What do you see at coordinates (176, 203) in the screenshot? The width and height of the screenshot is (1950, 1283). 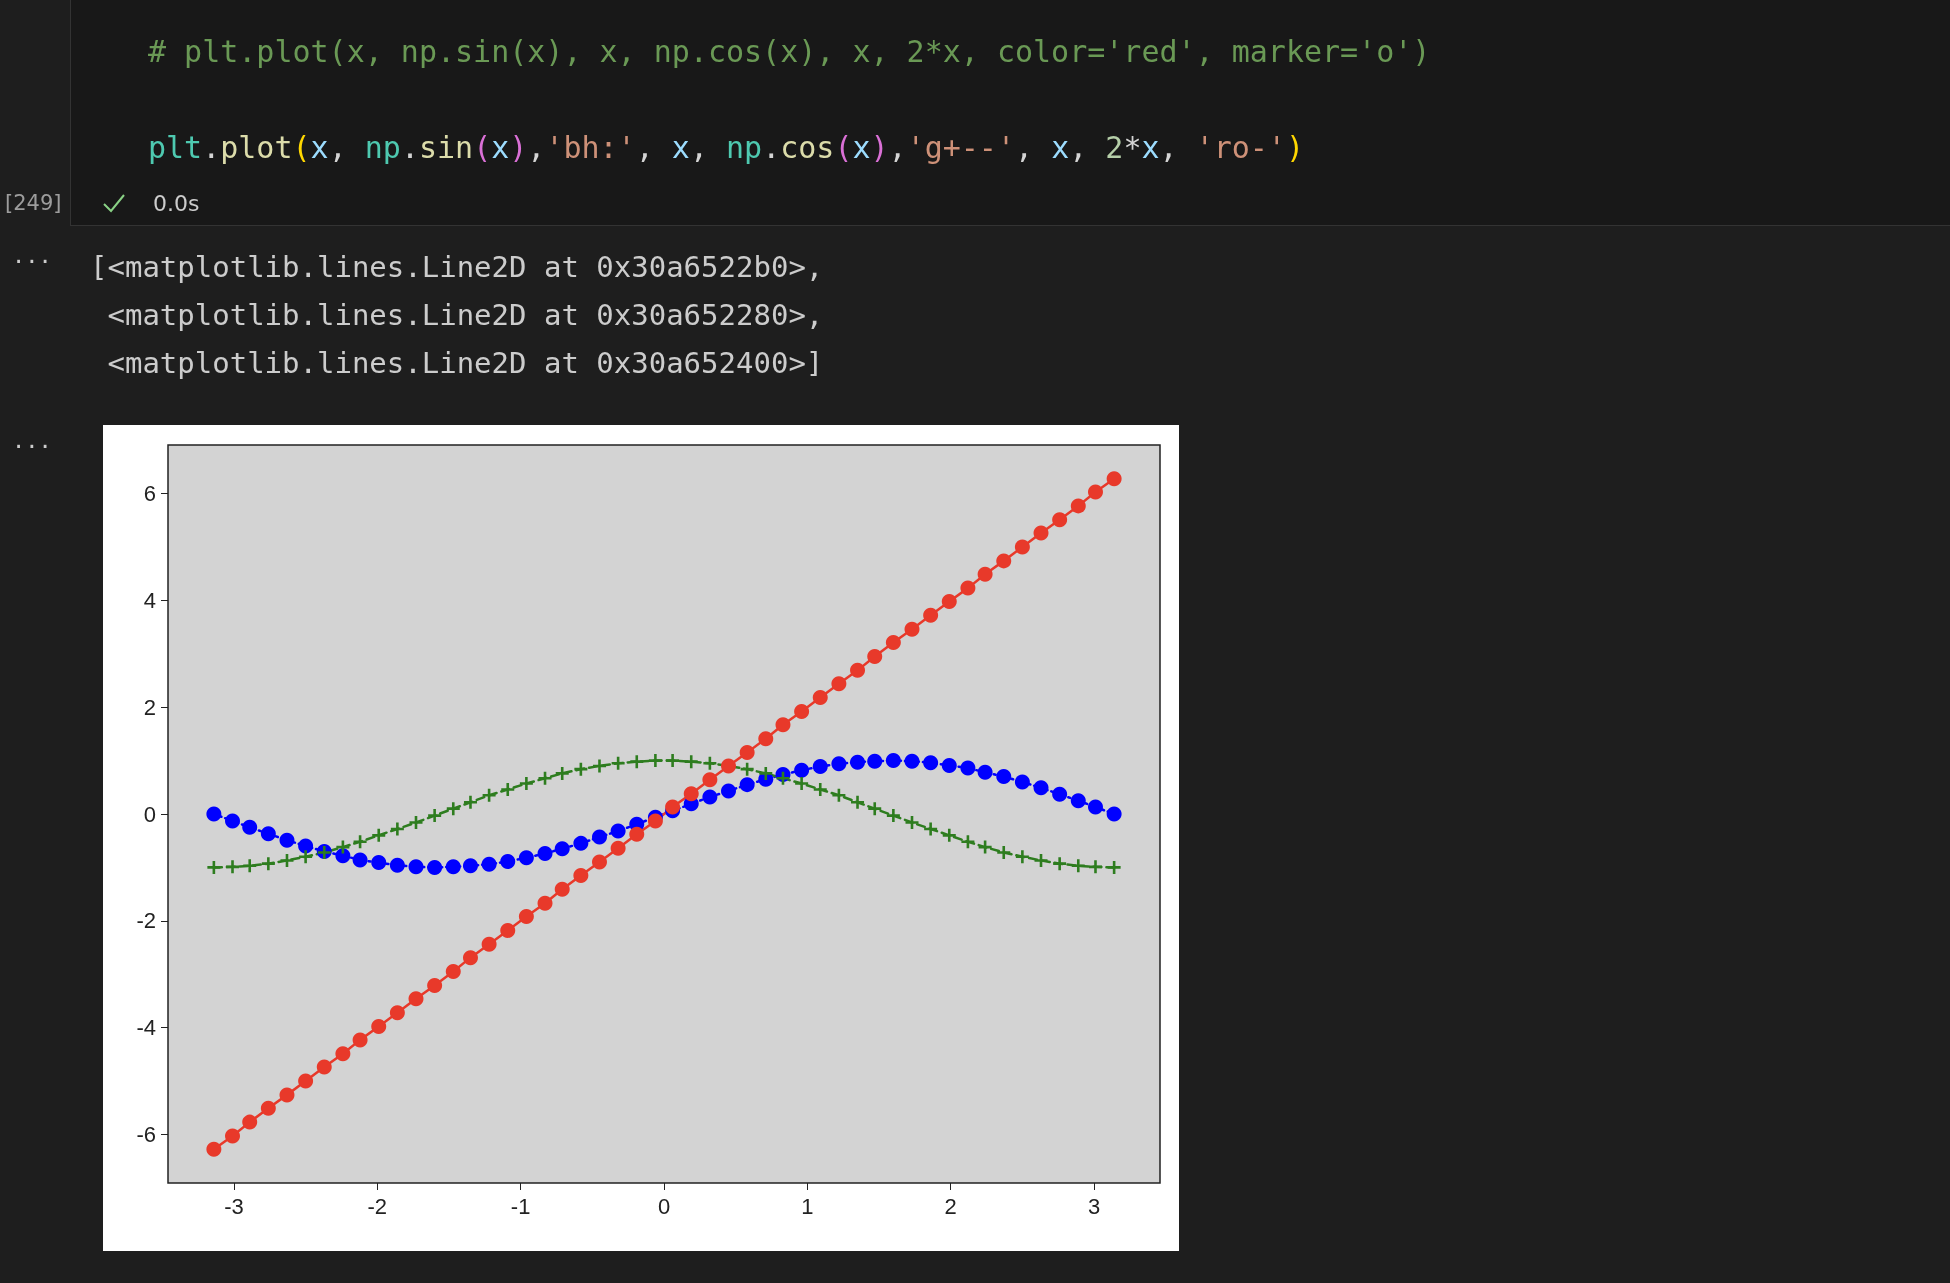 I see `text: 0.0s` at bounding box center [176, 203].